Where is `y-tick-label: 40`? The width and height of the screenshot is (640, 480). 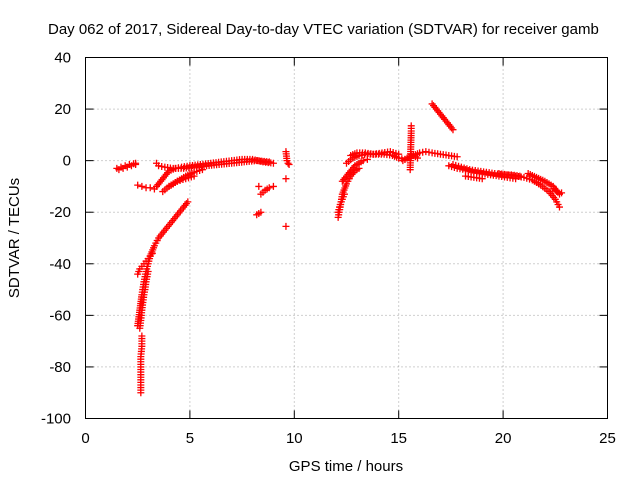
y-tick-label: 40 is located at coordinates (62, 58).